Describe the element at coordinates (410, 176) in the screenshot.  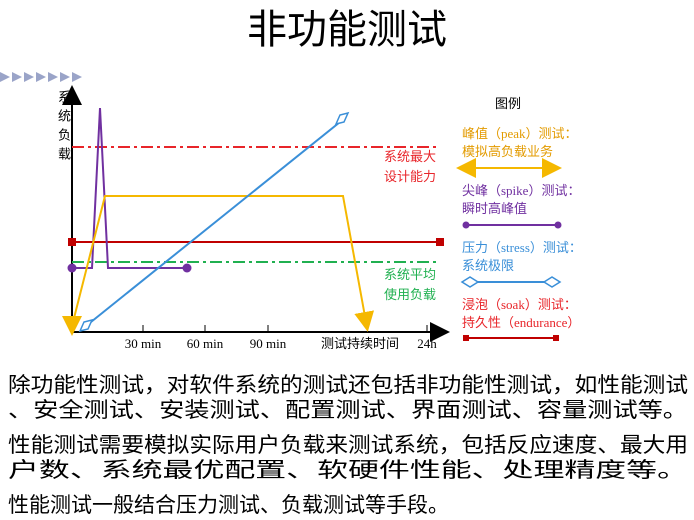
I see `max-label: 设计能力` at that location.